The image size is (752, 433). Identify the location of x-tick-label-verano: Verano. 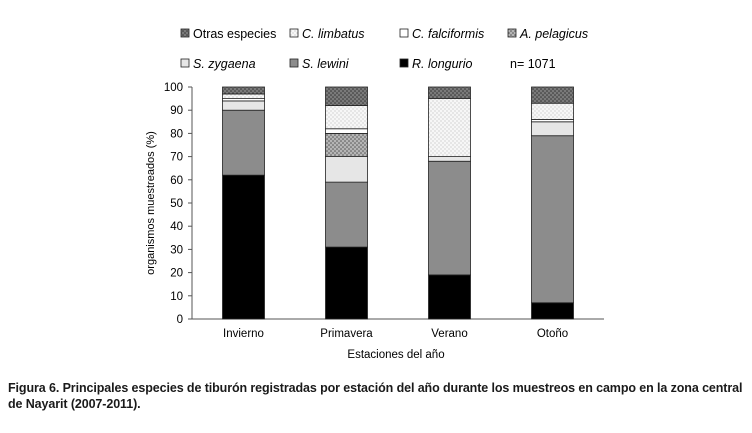
(449, 334).